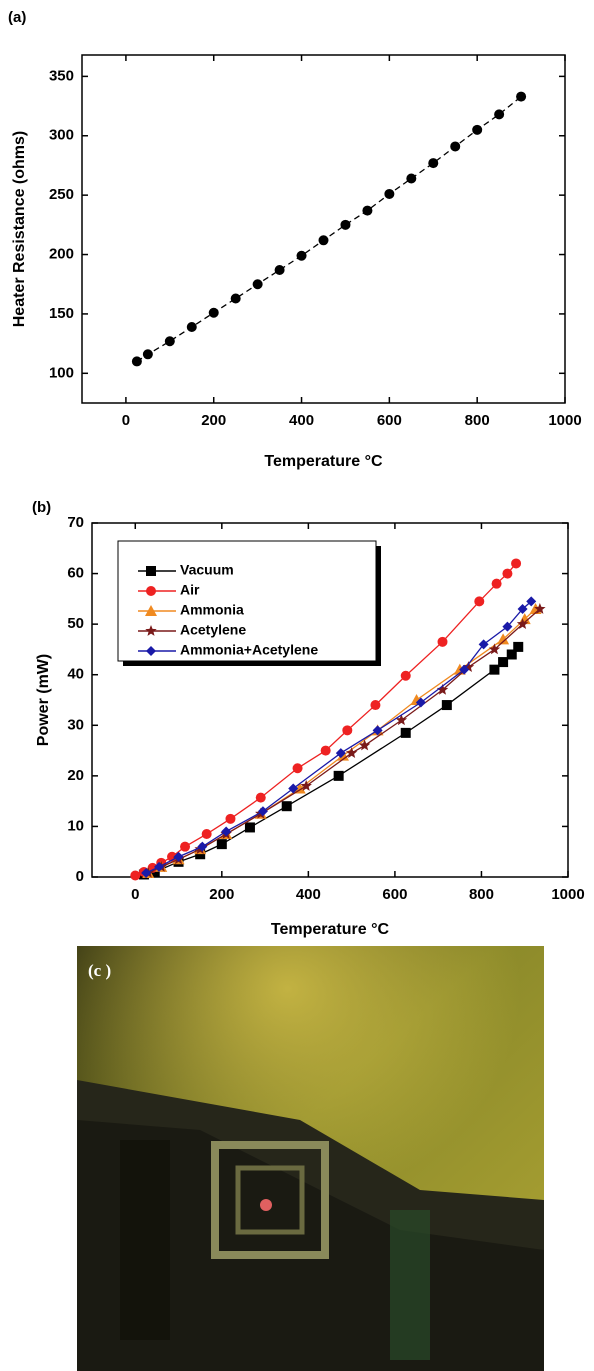 This screenshot has width=594, height=1371. I want to click on y-tick-label: 100, so click(61, 372).